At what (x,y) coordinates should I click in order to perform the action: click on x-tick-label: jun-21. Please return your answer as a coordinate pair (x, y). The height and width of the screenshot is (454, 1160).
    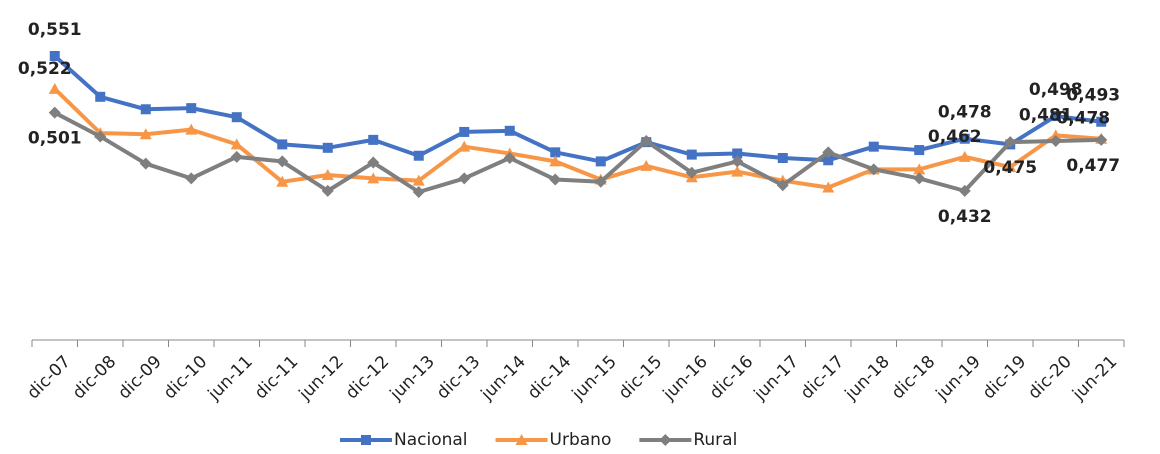
    Looking at the image, I should click on (1094, 378).